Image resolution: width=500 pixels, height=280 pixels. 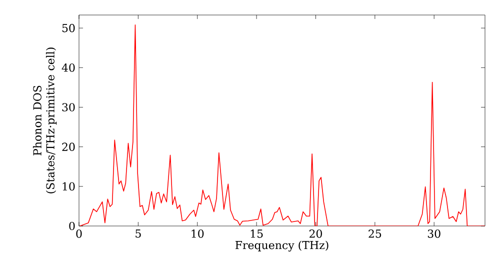 What do you see at coordinates (68, 107) in the screenshot?
I see `y-tick-label: 30` at bounding box center [68, 107].